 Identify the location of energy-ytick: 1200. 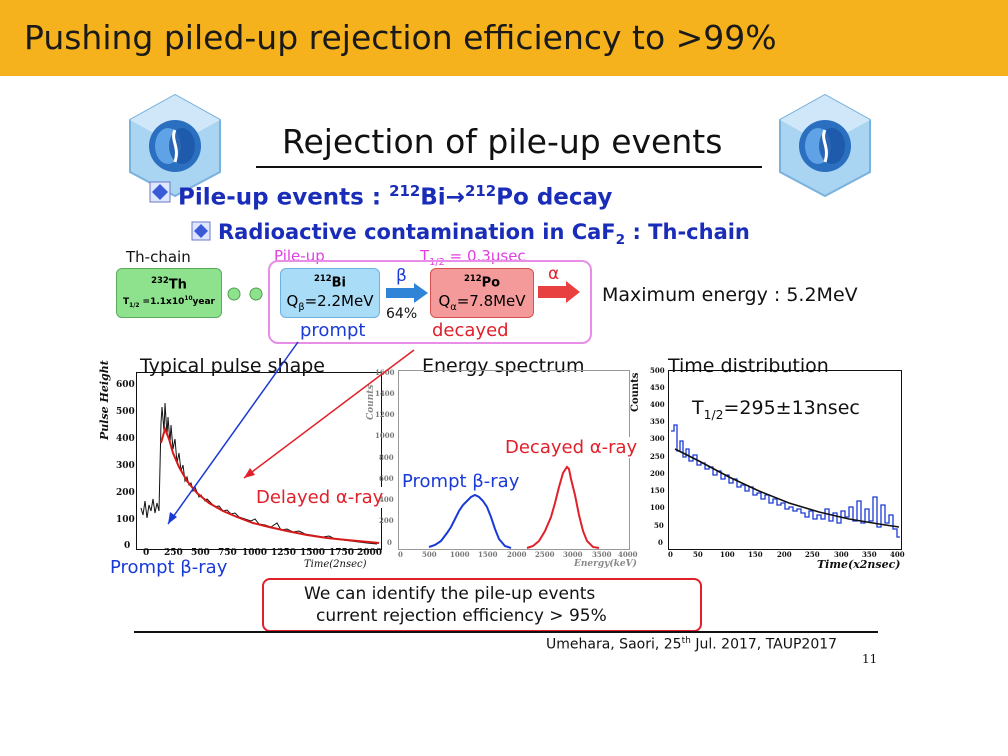
(385, 414).